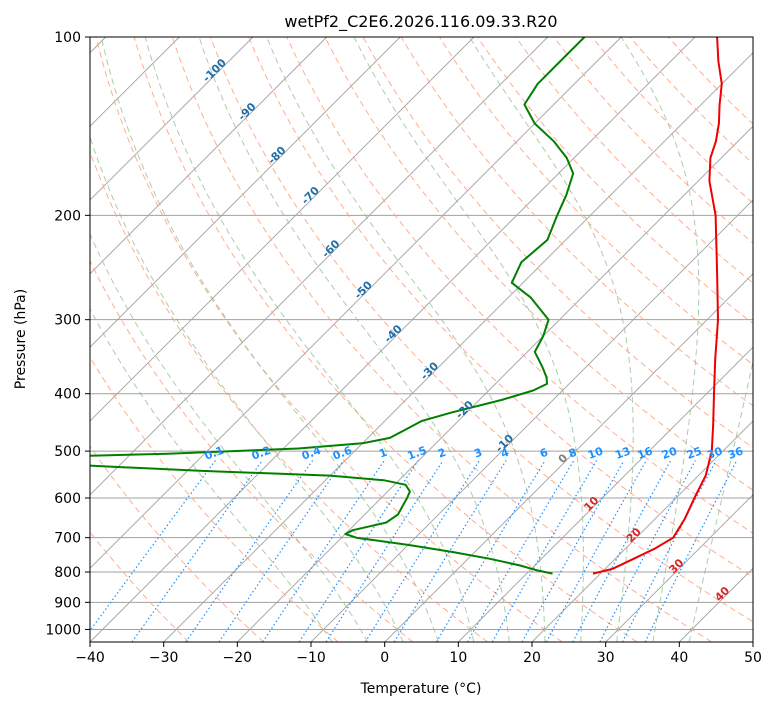 This screenshot has height=708, width=775. Describe the element at coordinates (645, 453) in the screenshot. I see `mixing-ratio-label: 16` at that location.